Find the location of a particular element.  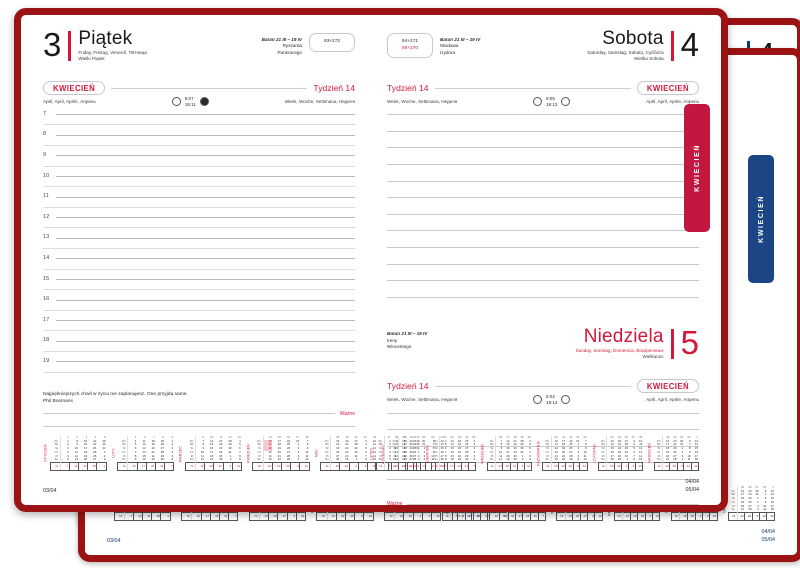

page-number-right-bottom: 05/04 is located at coordinates (692, 489).